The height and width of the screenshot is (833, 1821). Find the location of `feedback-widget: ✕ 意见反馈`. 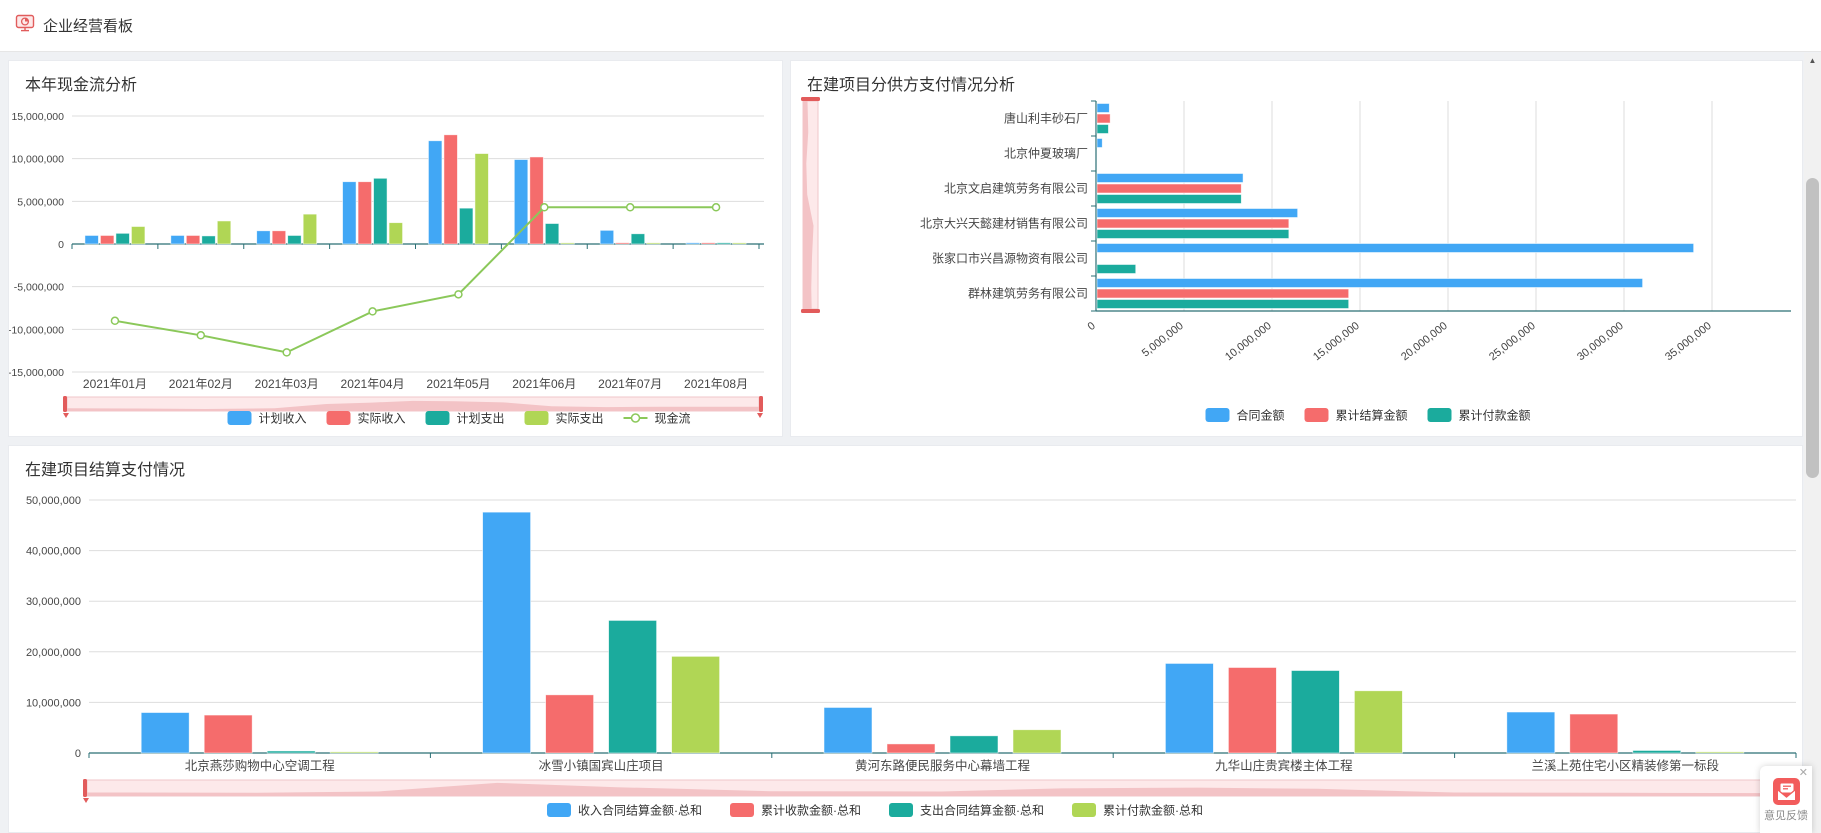

feedback-widget: ✕ 意见反馈 is located at coordinates (1786, 799).